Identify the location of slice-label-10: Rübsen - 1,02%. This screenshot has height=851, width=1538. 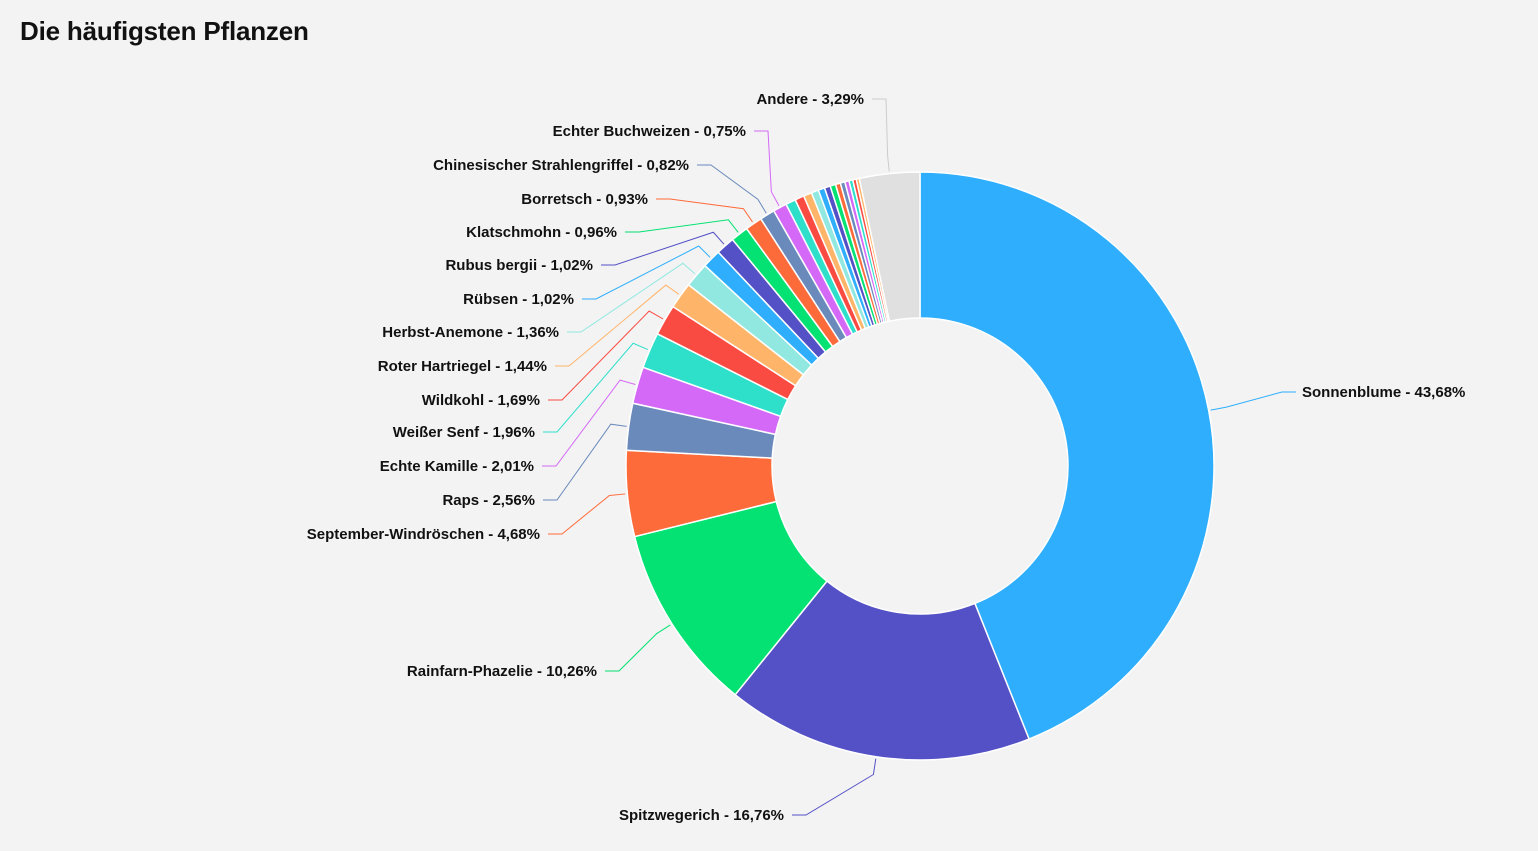
(518, 299).